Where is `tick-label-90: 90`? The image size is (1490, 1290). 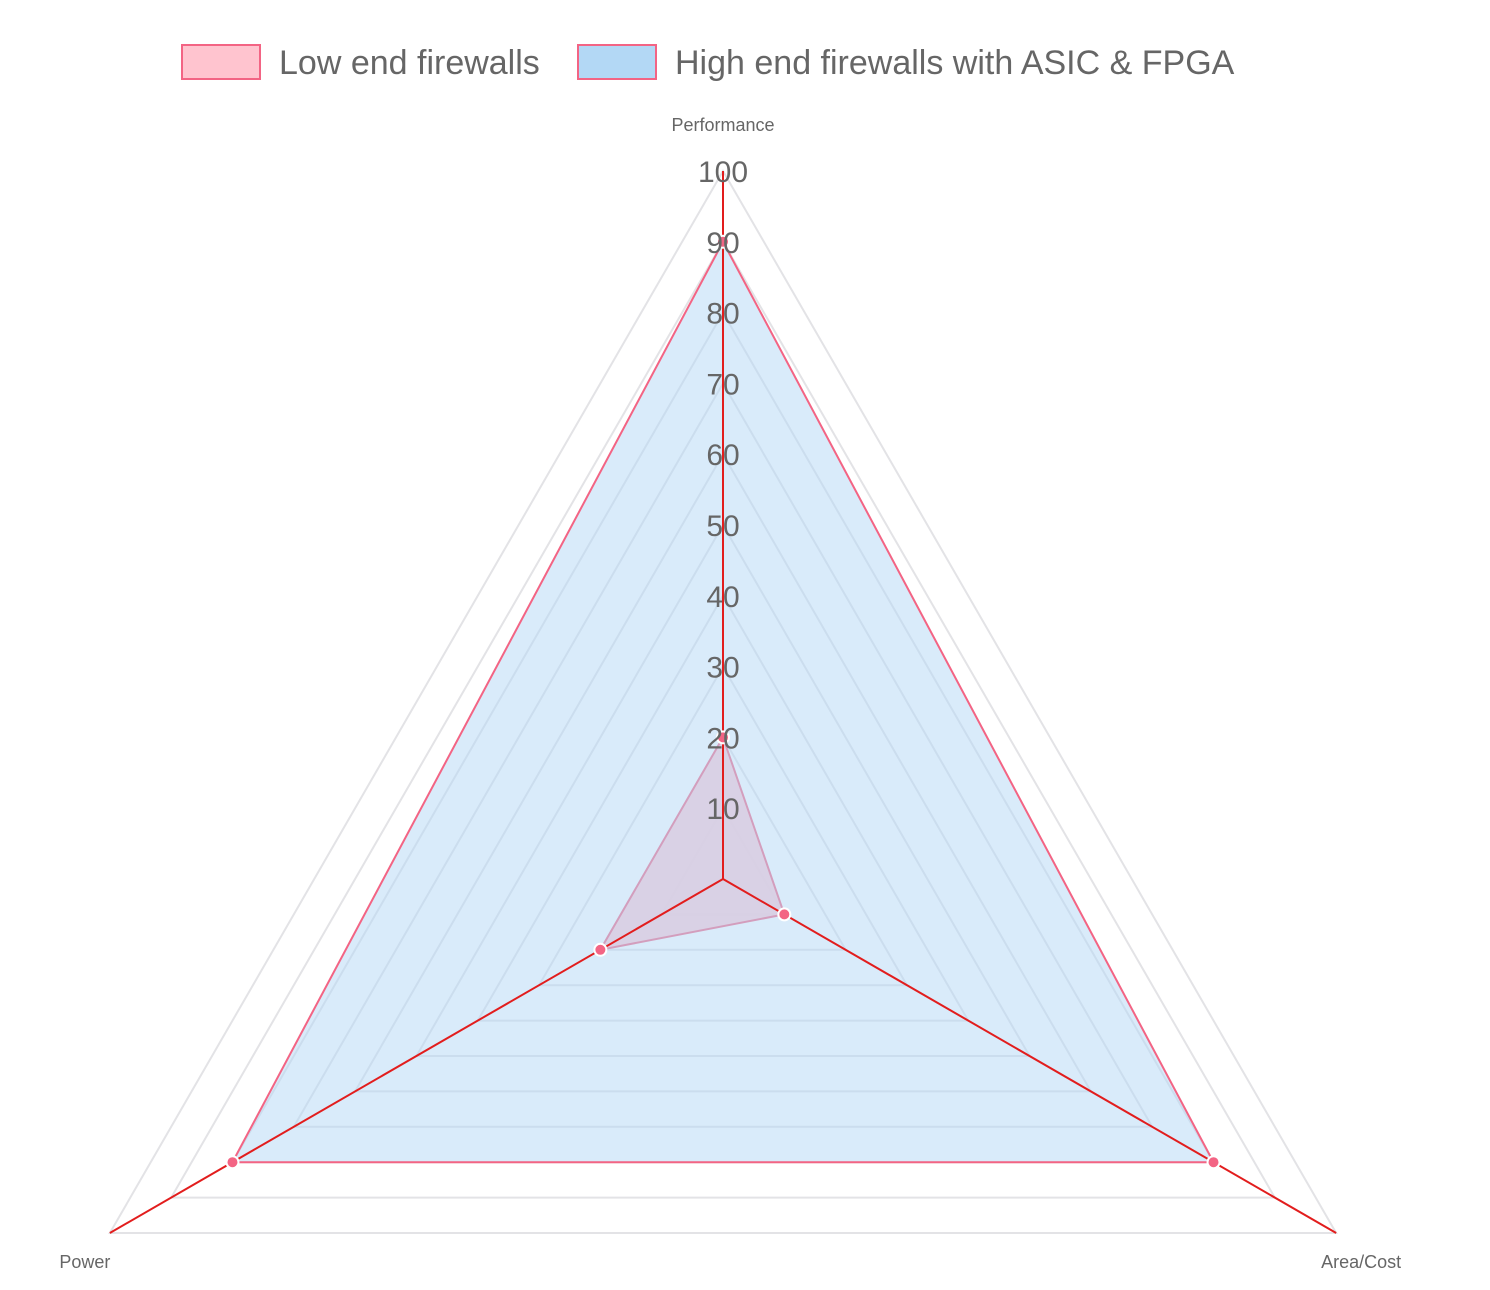 tick-label-90: 90 is located at coordinates (722, 243).